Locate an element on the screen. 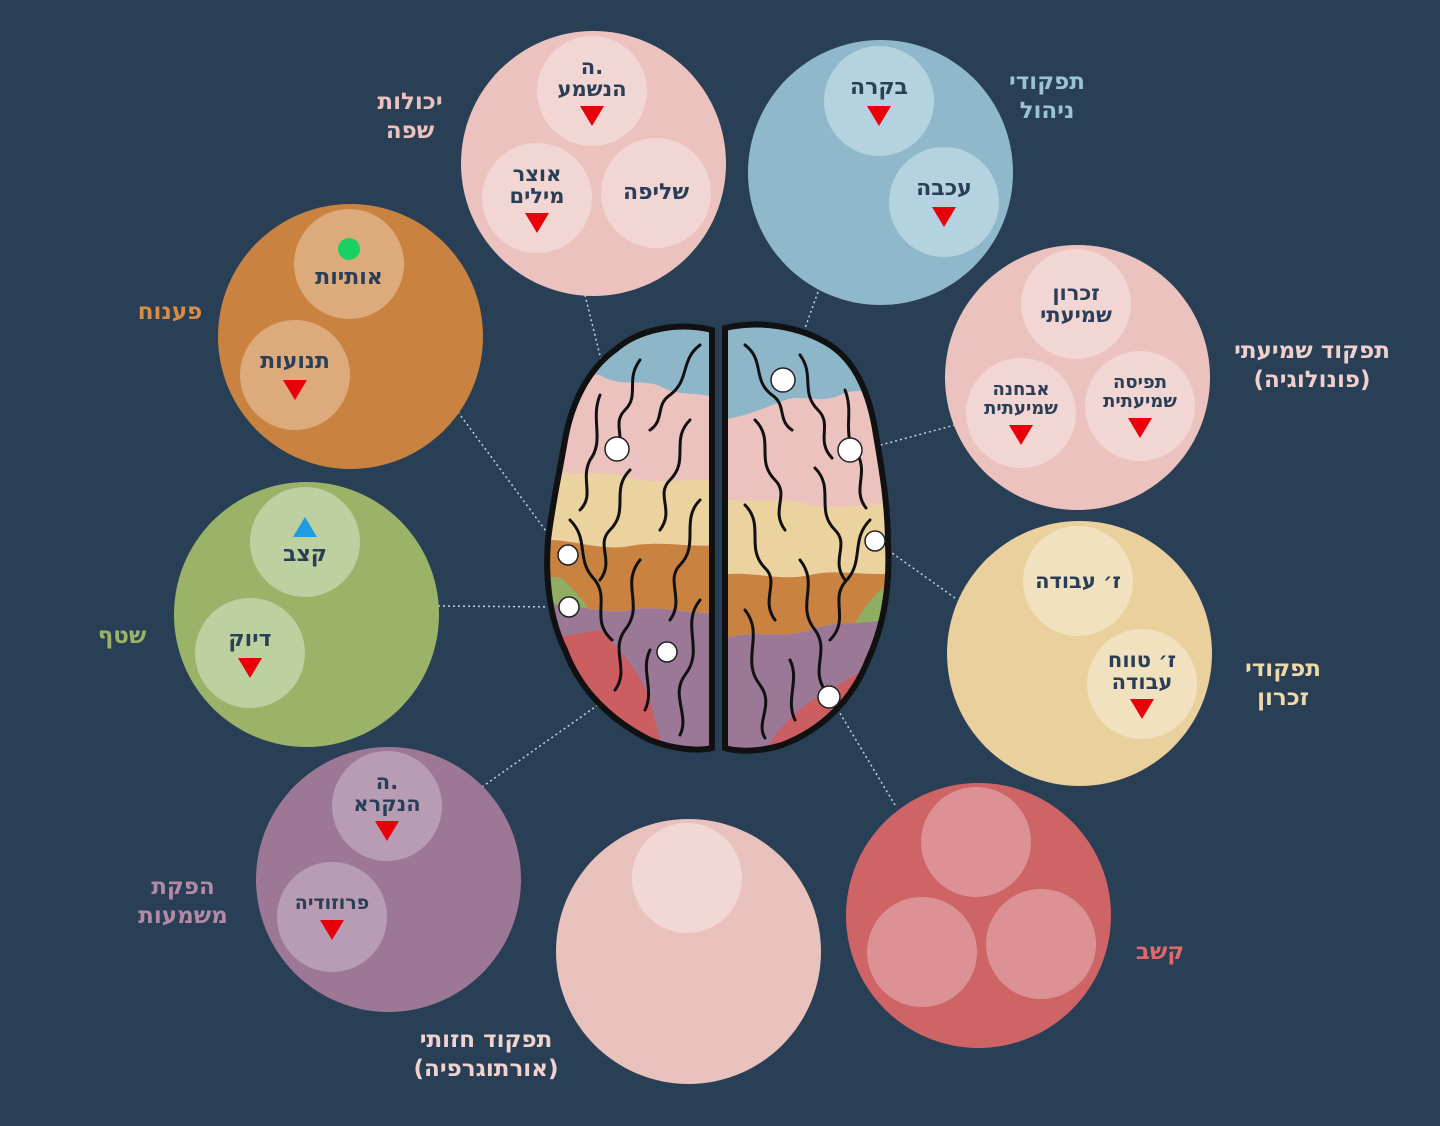 This screenshot has height=1126, width=1440. title-line2: (אורתוגרפיה) is located at coordinates (486, 1068).